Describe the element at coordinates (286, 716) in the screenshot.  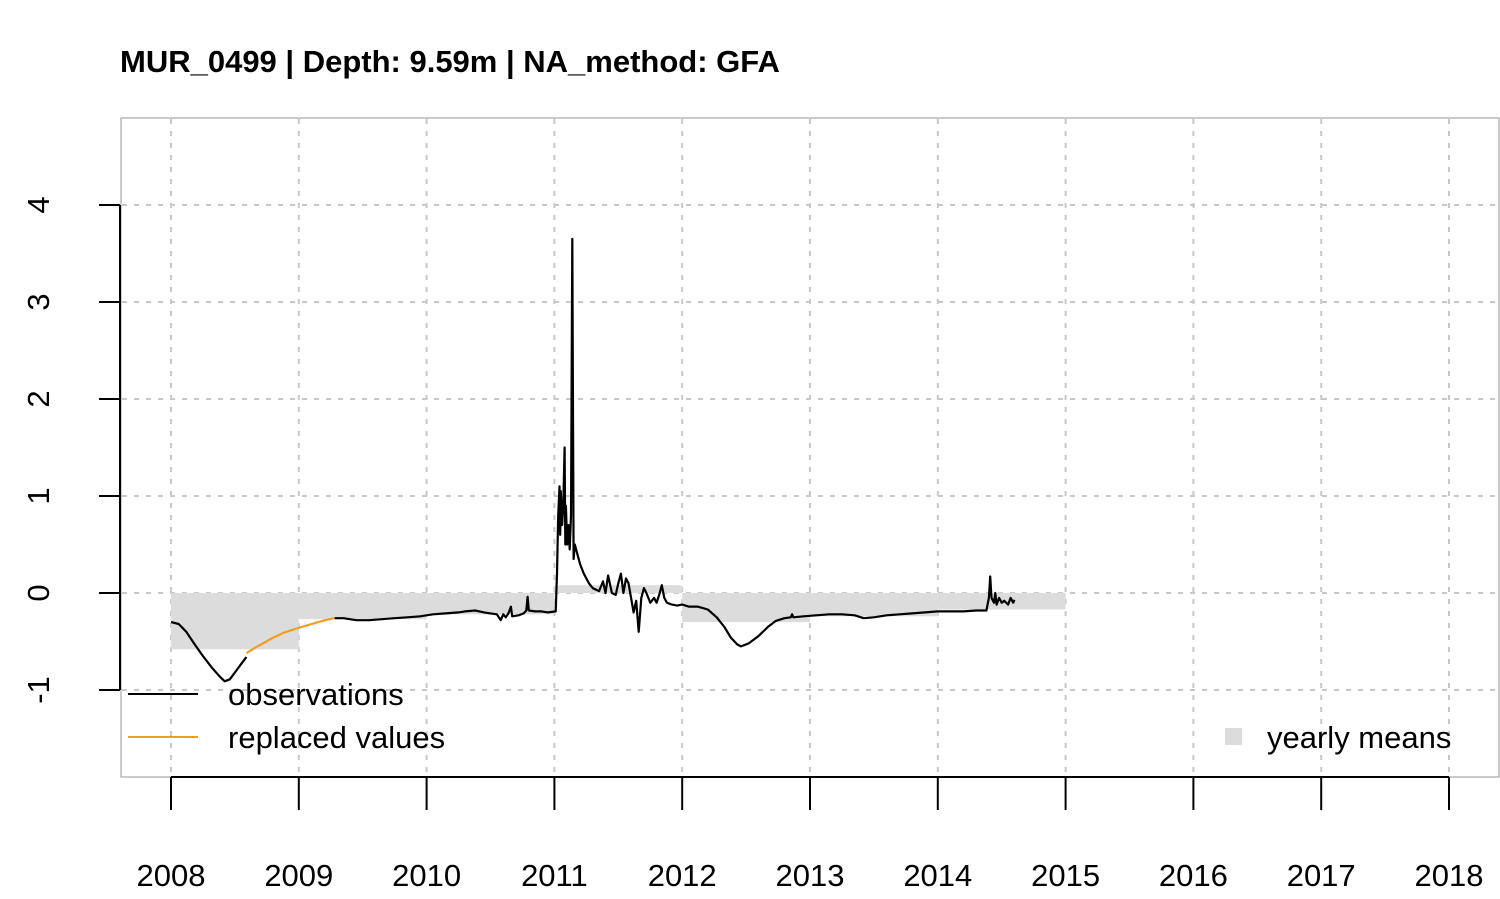
I see `legend-left: observations replaced values` at that location.